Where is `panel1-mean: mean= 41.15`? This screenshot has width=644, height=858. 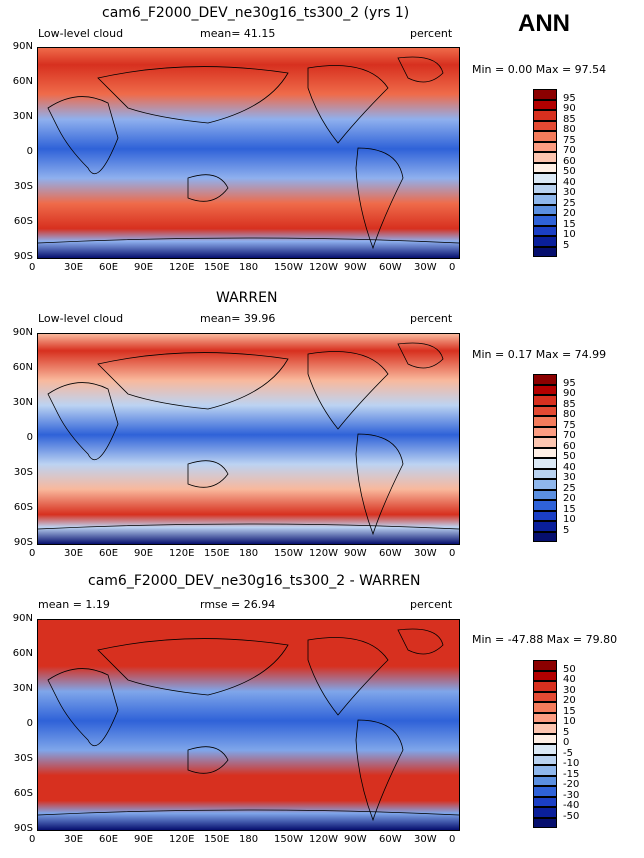
panel1-mean: mean= 41.15 is located at coordinates (238, 33).